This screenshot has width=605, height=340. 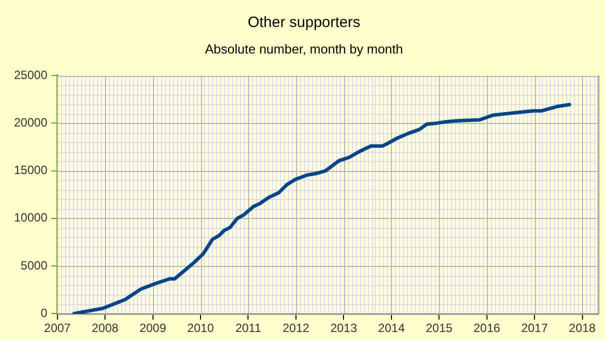 I want to click on x-tick-label: 2014, so click(x=392, y=328).